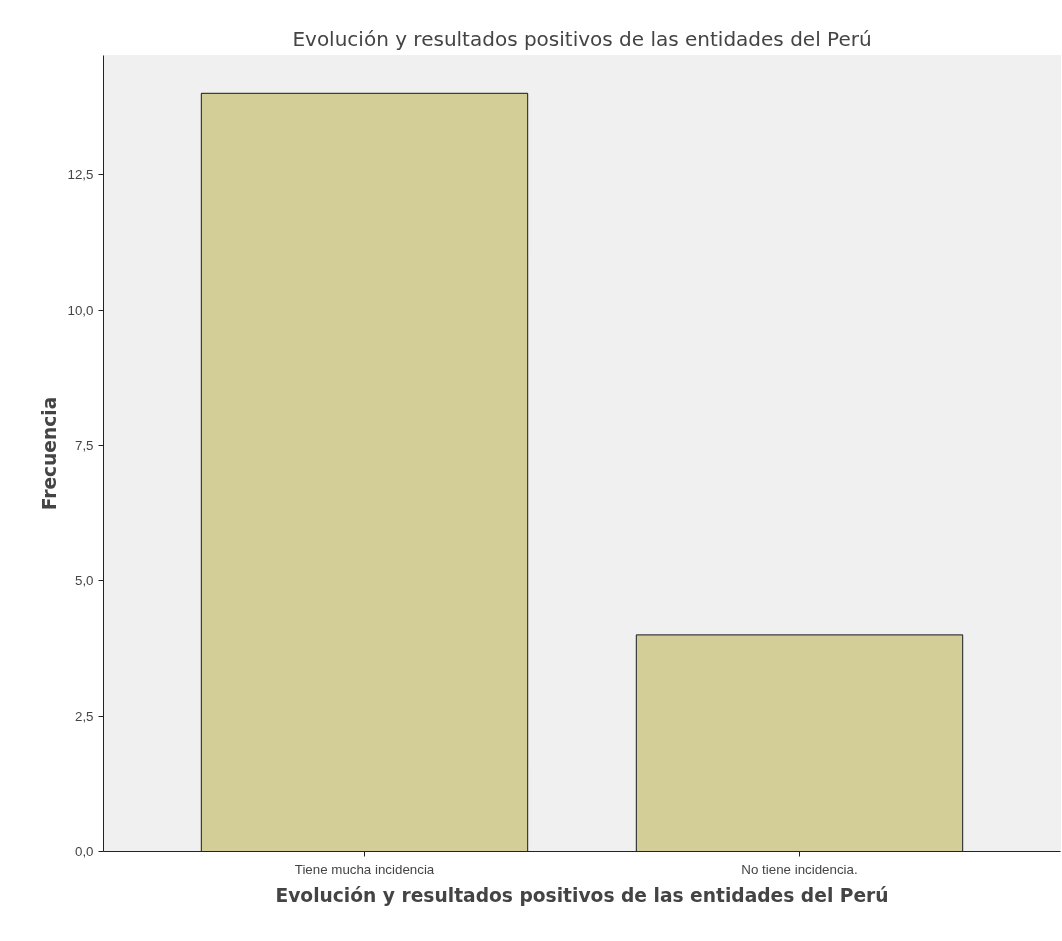 This screenshot has width=1062, height=941. I want to click on chart-title: Evolución y resultados positivos de las entidades del Perú, so click(582, 38).